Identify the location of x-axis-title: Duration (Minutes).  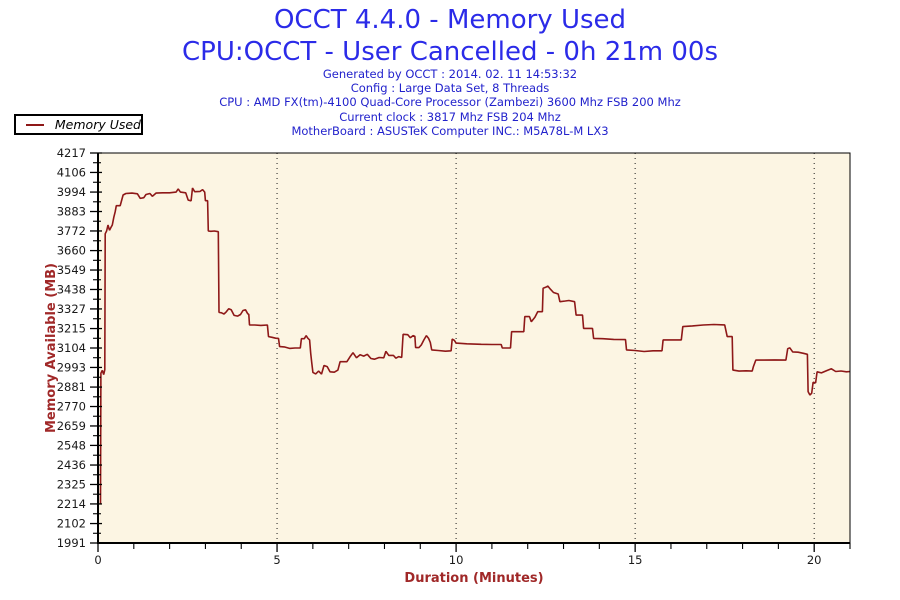
(473, 578).